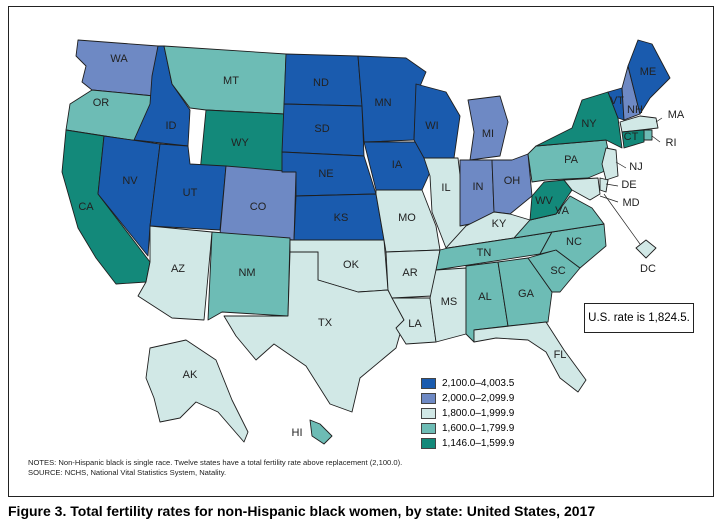 Image resolution: width=724 pixels, height=532 pixels. What do you see at coordinates (671, 143) in the screenshot?
I see `label-RI: RI` at bounding box center [671, 143].